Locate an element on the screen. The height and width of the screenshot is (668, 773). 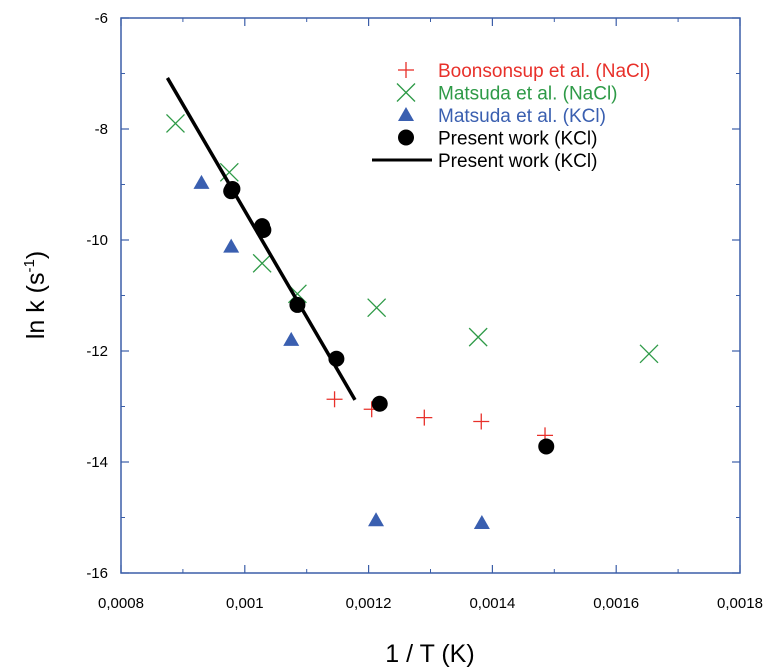
y-tick-label: -6 is located at coordinates (101, 18).